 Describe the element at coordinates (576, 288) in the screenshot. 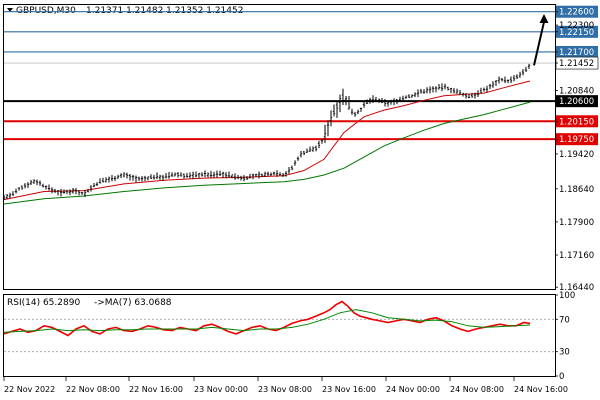

I see `price-tick-label: 1.16440` at that location.